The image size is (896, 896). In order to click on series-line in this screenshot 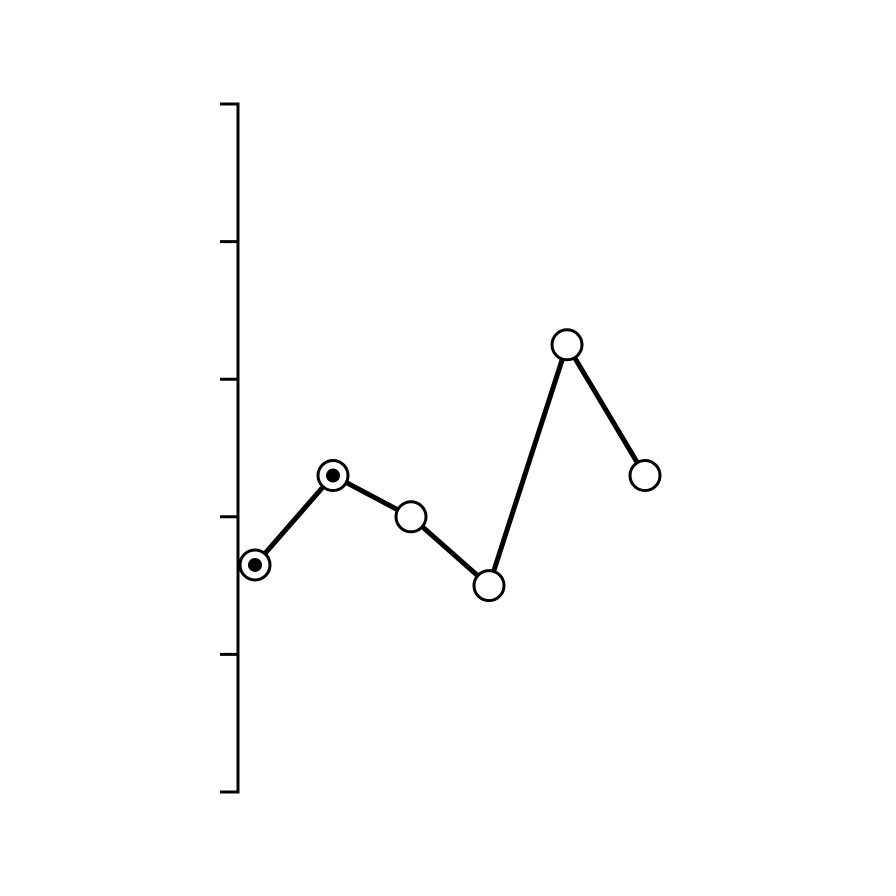, I will do `click(450, 465)`.